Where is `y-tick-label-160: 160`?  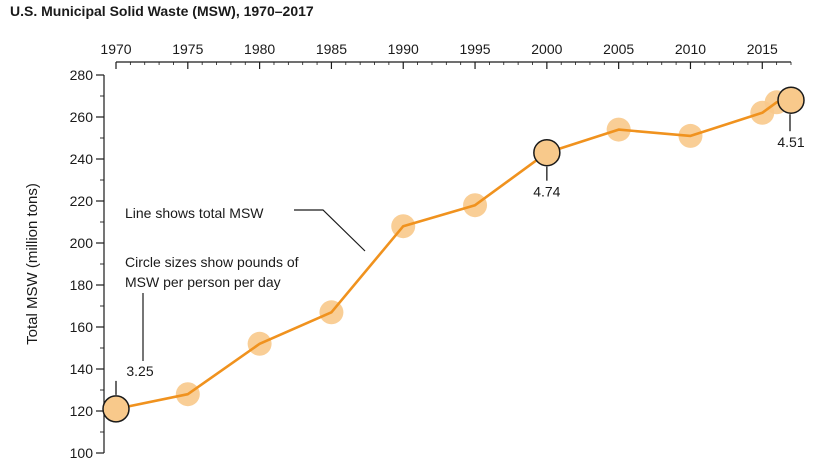 y-tick-label-160: 160 is located at coordinates (82, 327).